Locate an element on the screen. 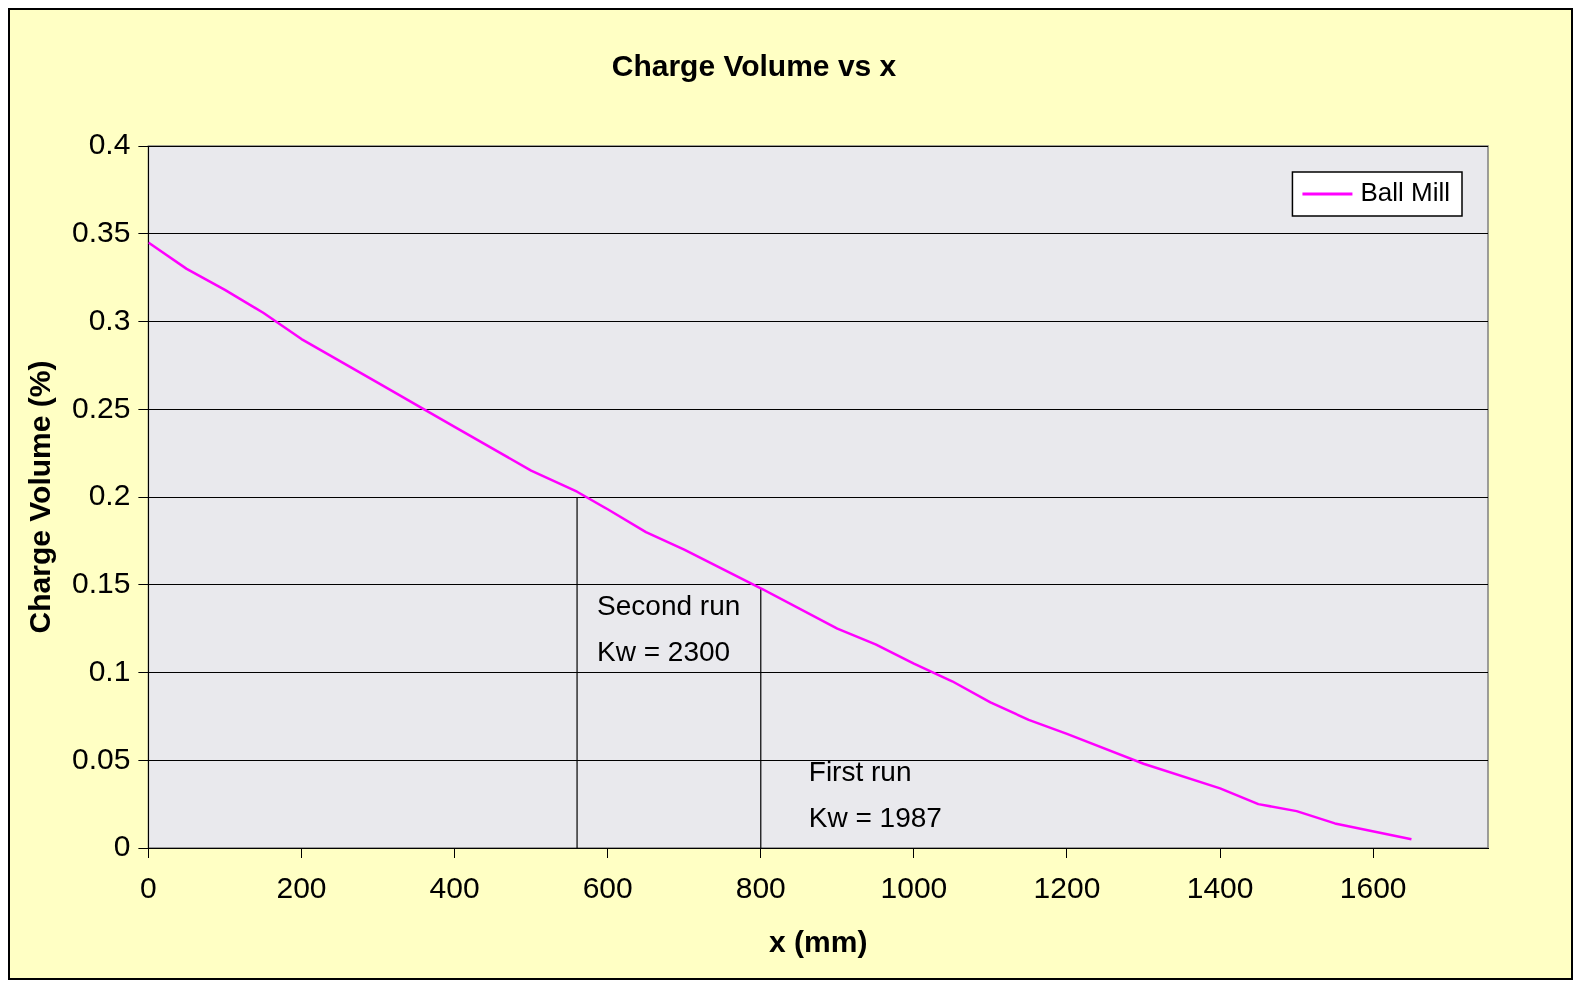 This screenshot has height=992, width=1585. x-tick-label: 200 is located at coordinates (301, 888).